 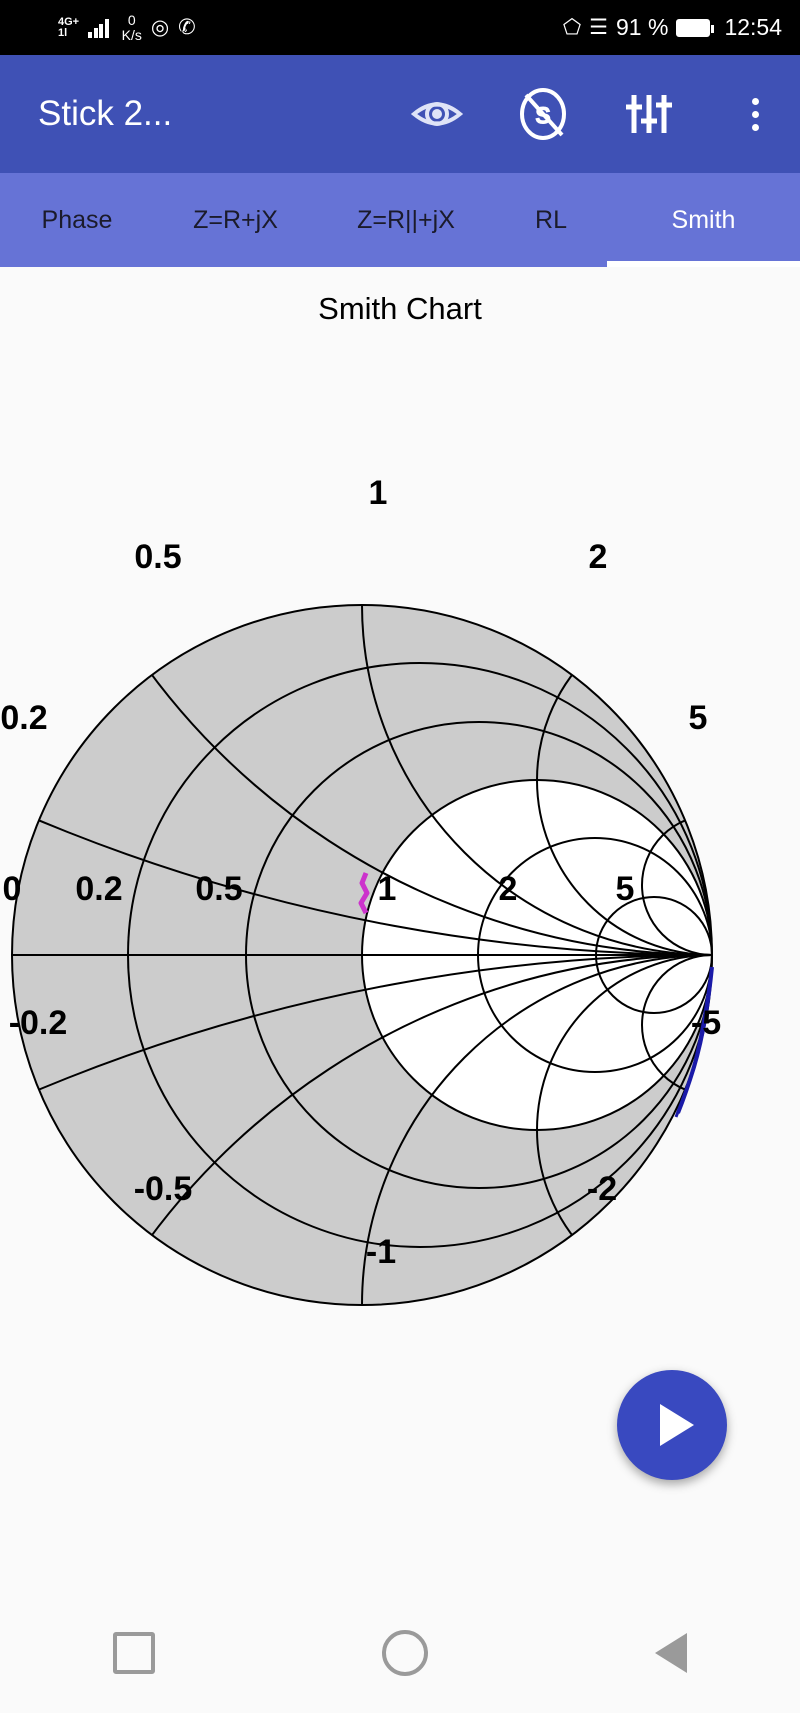 I want to click on status-bar-left: 4G+ 1l 0 K/s ◎ ✆, so click(x=127, y=27).